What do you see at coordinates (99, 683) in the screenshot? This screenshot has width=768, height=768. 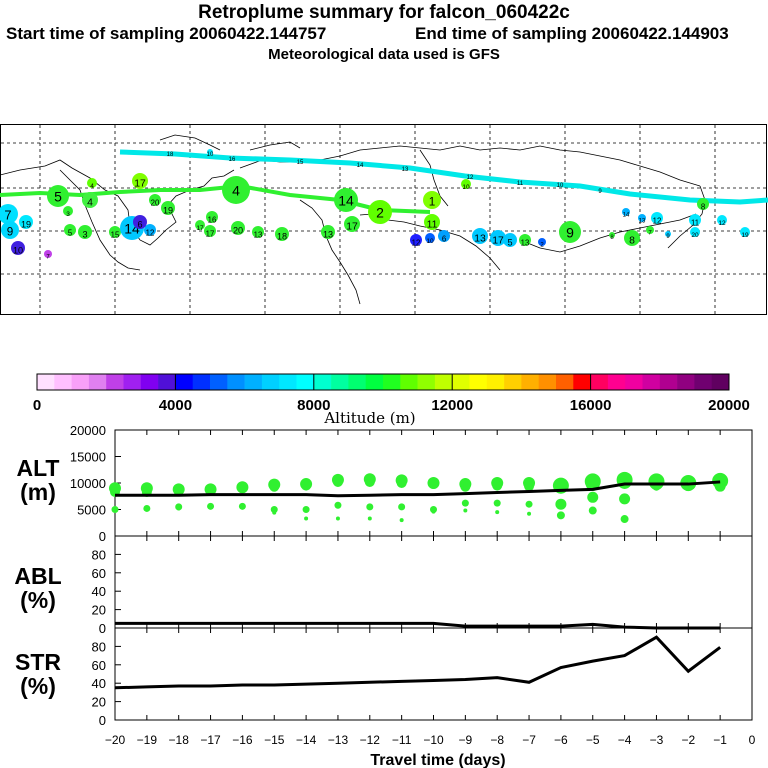 I see `str-y-tick-label: 40` at bounding box center [99, 683].